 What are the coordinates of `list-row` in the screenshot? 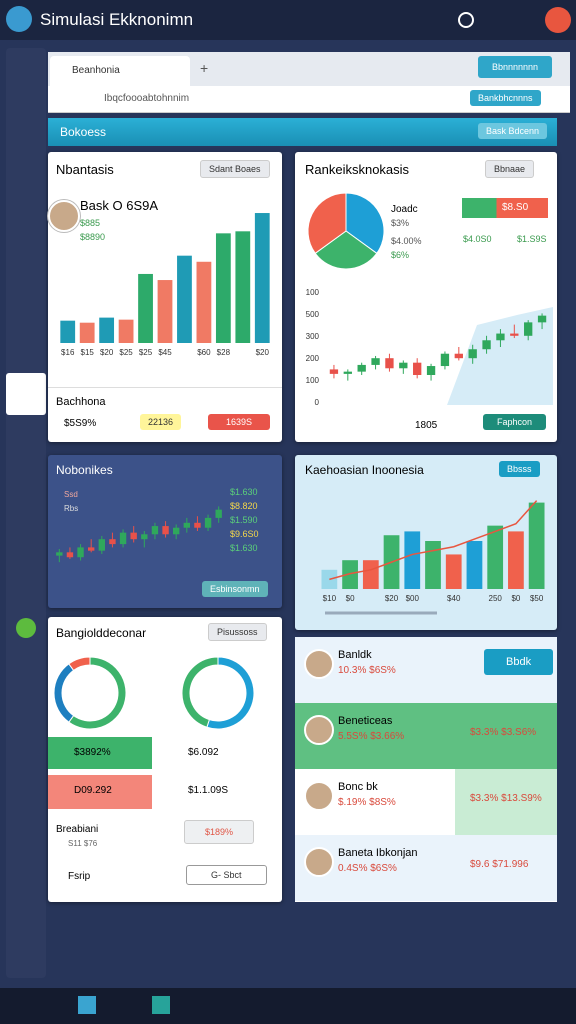 It's located at (426, 868).